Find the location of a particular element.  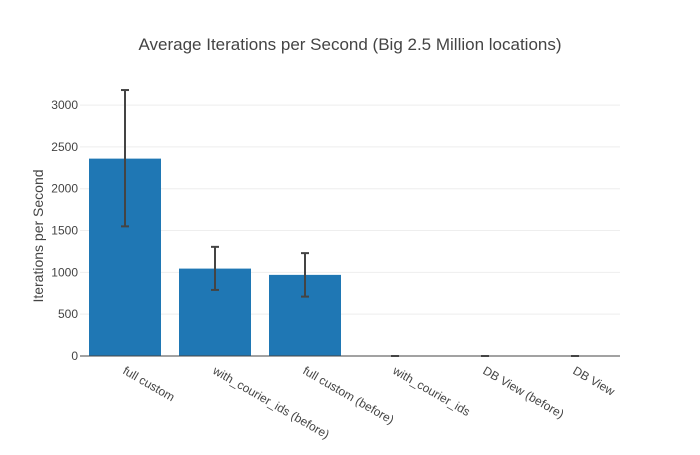

x-tick-label: with_courier_ids is located at coordinates (431, 391).